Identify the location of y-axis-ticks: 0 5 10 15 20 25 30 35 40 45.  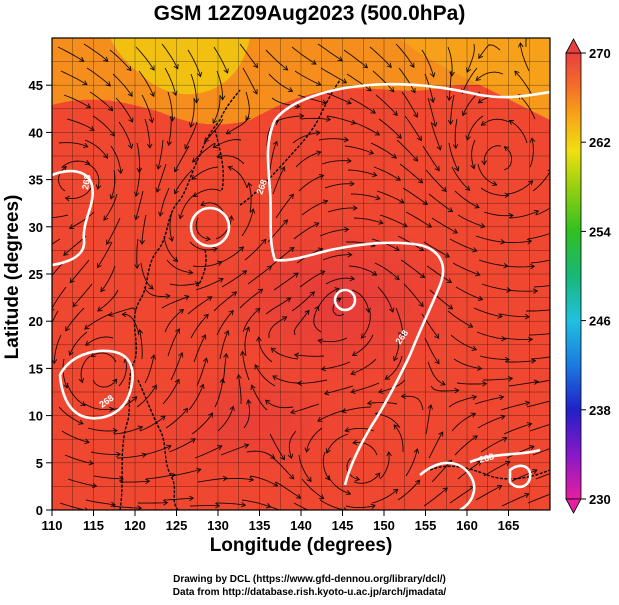
(40, 298).